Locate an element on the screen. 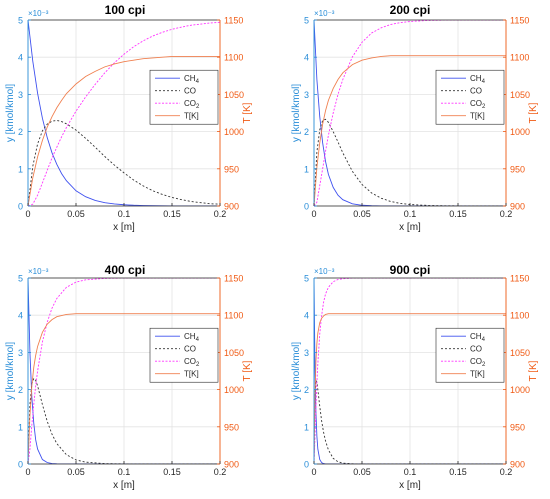 The height and width of the screenshot is (499, 550). y-right-tick-label: 1050 is located at coordinates (520, 95).